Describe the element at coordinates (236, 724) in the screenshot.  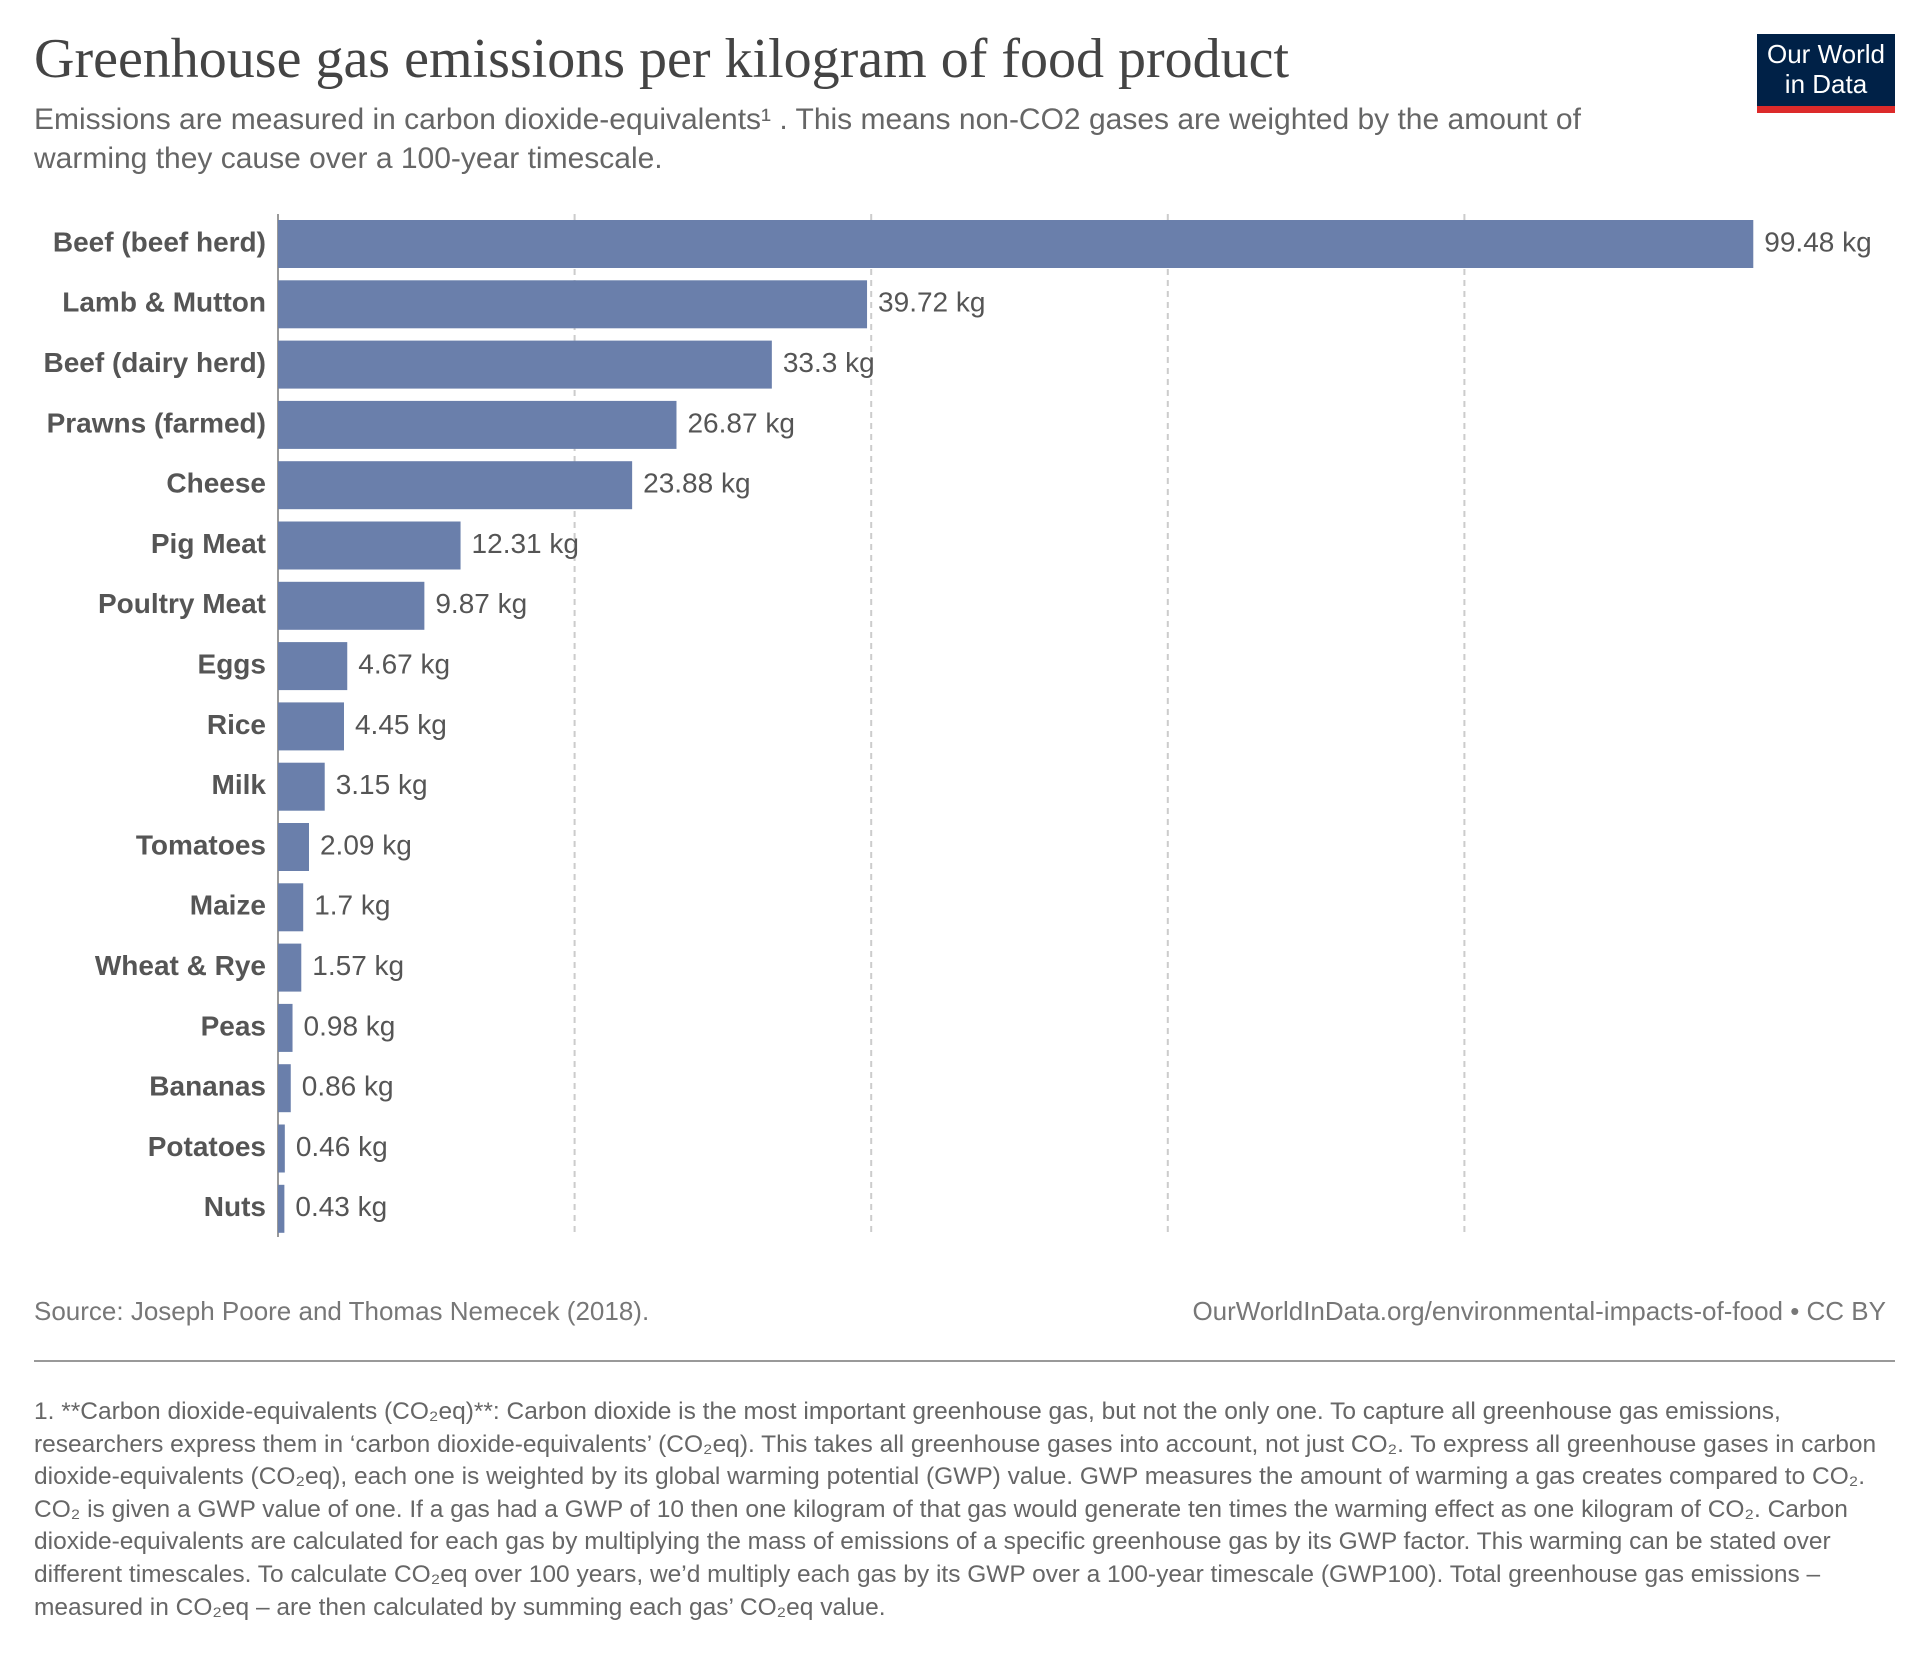
I see `y-tick-label: Rice` at that location.